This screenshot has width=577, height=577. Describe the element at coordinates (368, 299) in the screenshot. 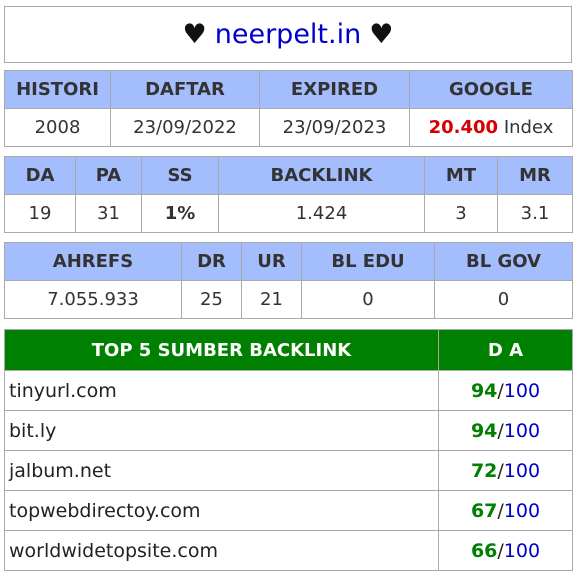

I see `bl-edu-value: 0` at that location.